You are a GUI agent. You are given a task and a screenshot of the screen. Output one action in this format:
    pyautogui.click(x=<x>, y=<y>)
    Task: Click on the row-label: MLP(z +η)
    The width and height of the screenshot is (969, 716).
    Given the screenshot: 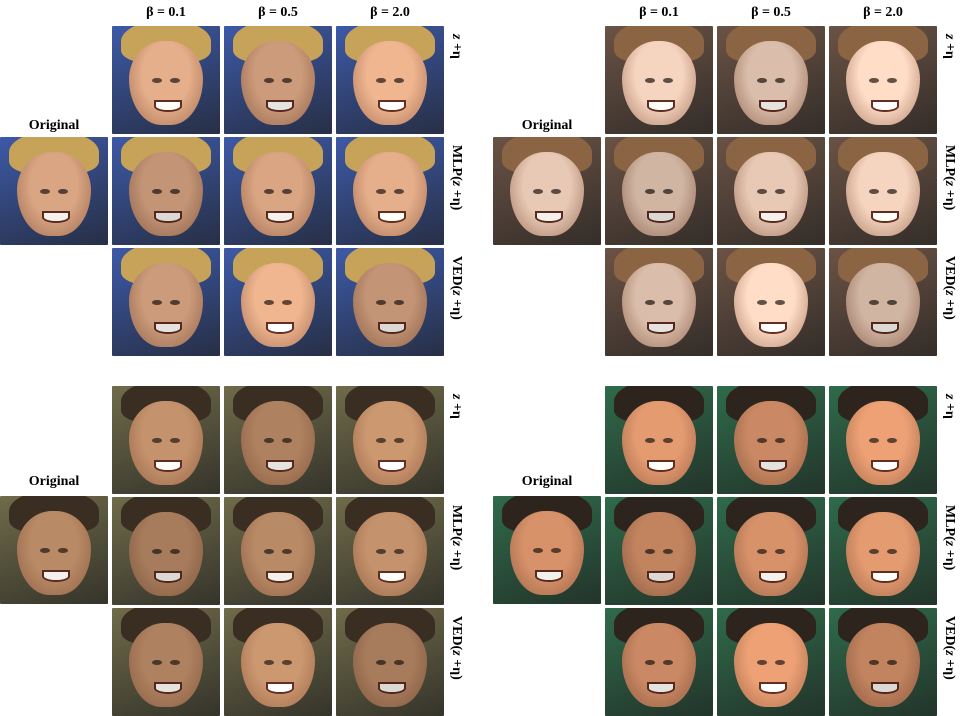 What is the action you would take?
    pyautogui.click(x=949, y=537)
    